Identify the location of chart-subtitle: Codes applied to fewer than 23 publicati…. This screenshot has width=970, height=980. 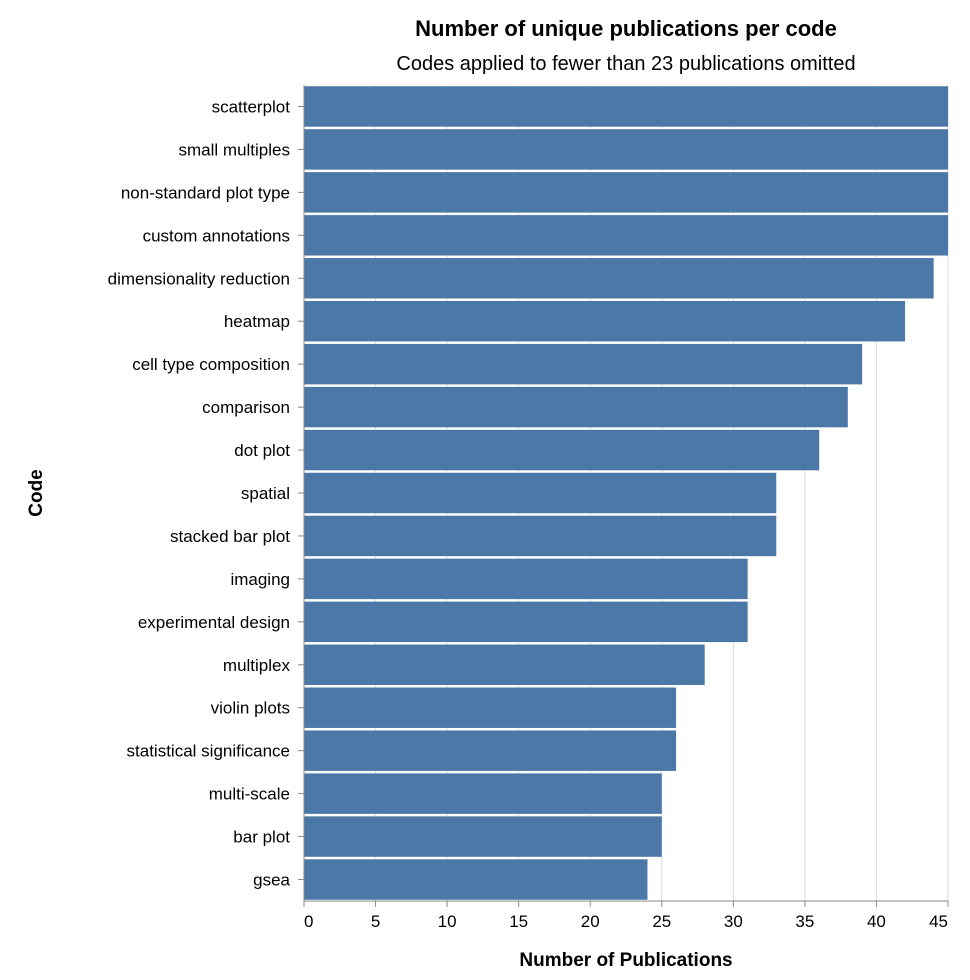
(625, 64).